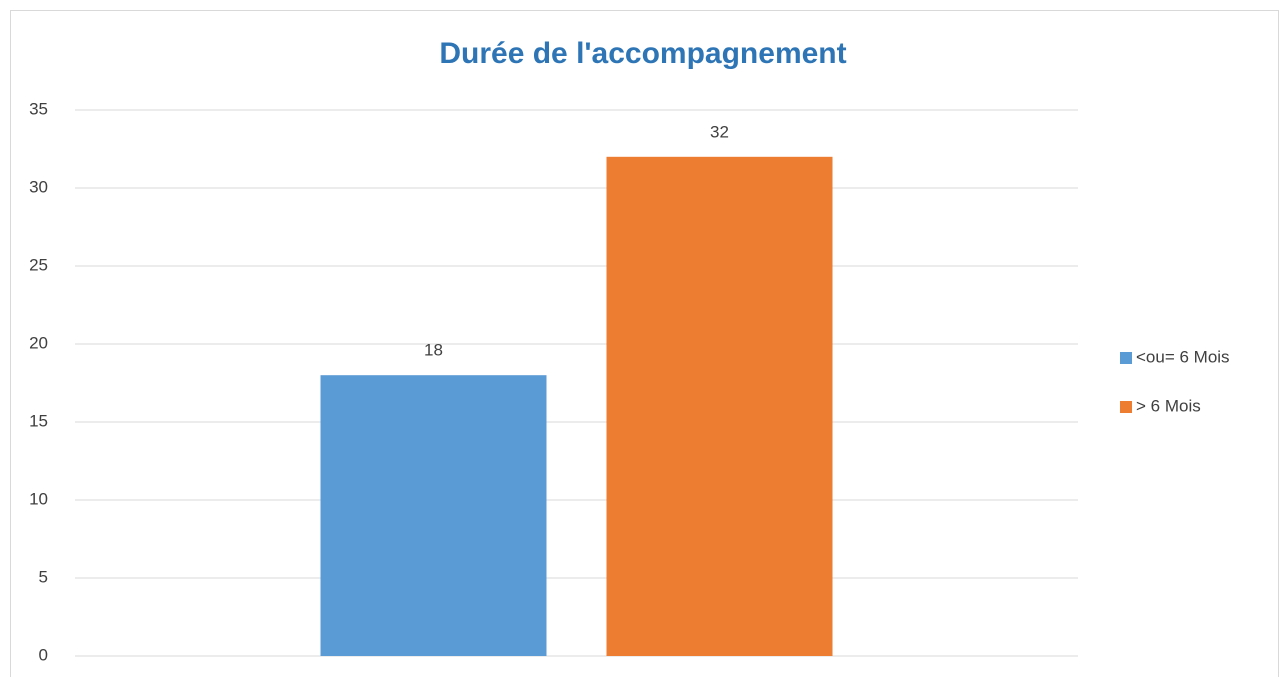  What do you see at coordinates (38, 186) in the screenshot?
I see `y-tick-label: 30` at bounding box center [38, 186].